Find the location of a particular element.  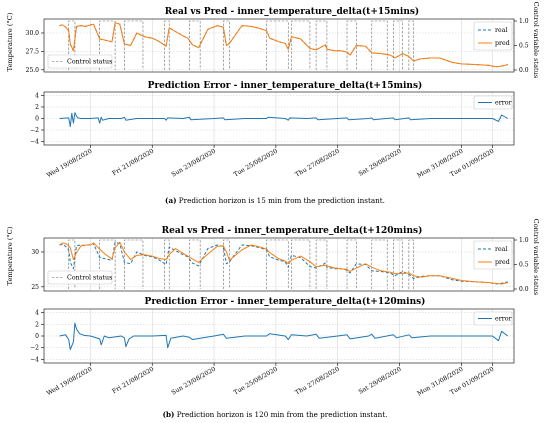

series-lines-b is located at coordinates (283, 263).